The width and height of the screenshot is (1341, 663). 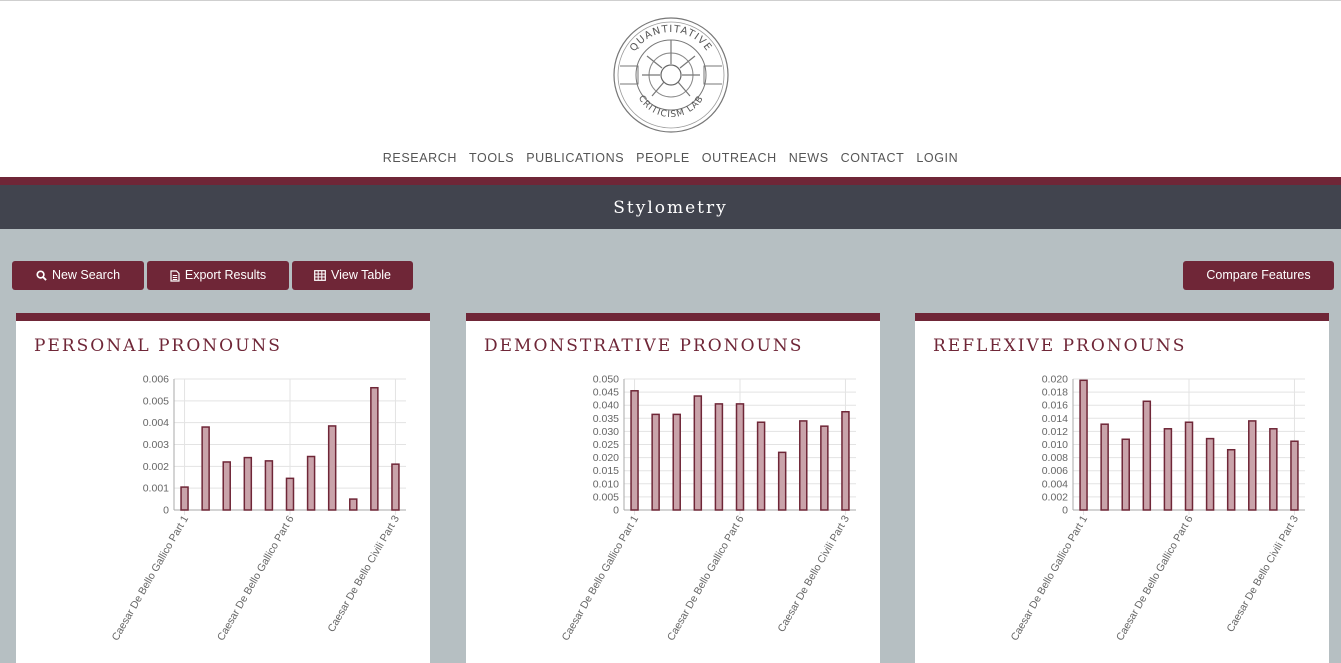 What do you see at coordinates (670, 181) in the screenshot?
I see `header-divider` at bounding box center [670, 181].